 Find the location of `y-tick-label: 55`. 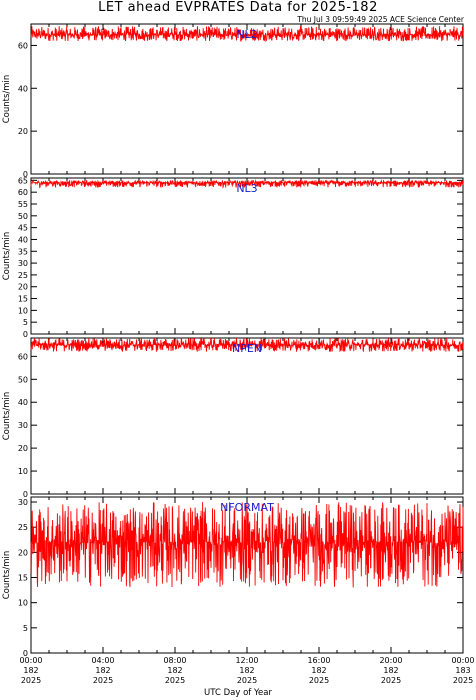

y-tick-label: 55 is located at coordinates (23, 204).